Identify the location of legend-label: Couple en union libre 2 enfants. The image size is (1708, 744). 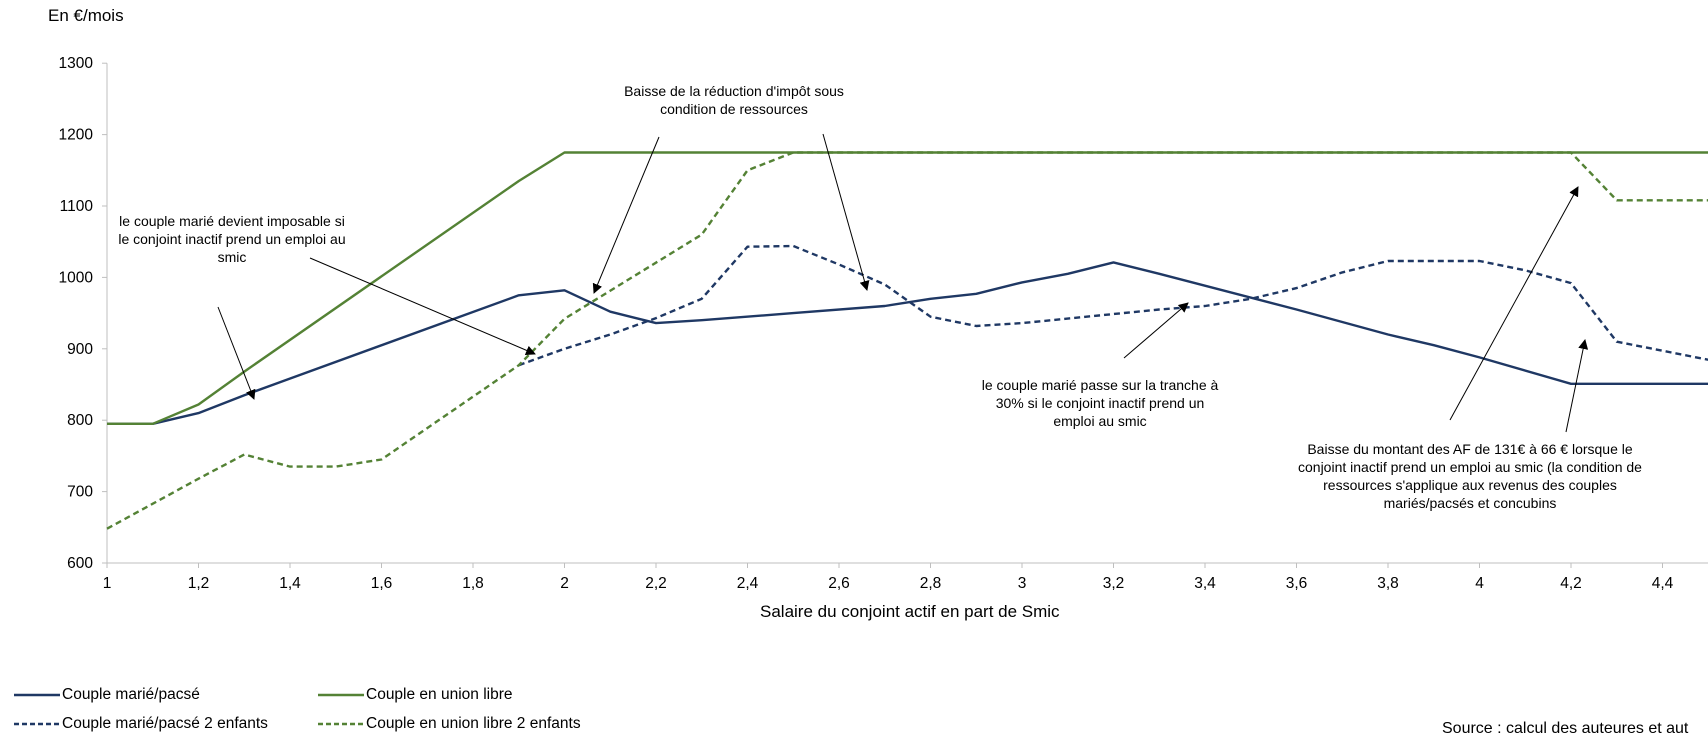
(473, 723).